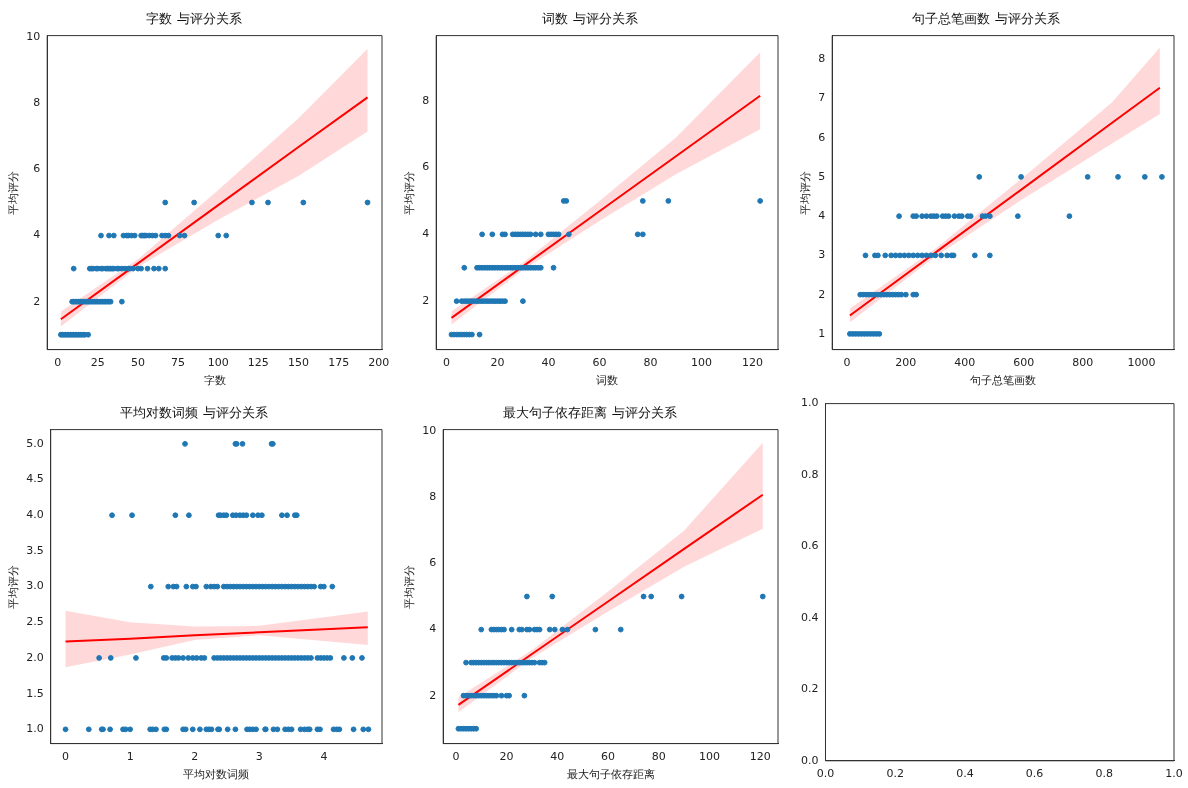 Image resolution: width=1188 pixels, height=788 pixels. What do you see at coordinates (178, 363) in the screenshot?
I see `x-tick-label: 75` at bounding box center [178, 363].